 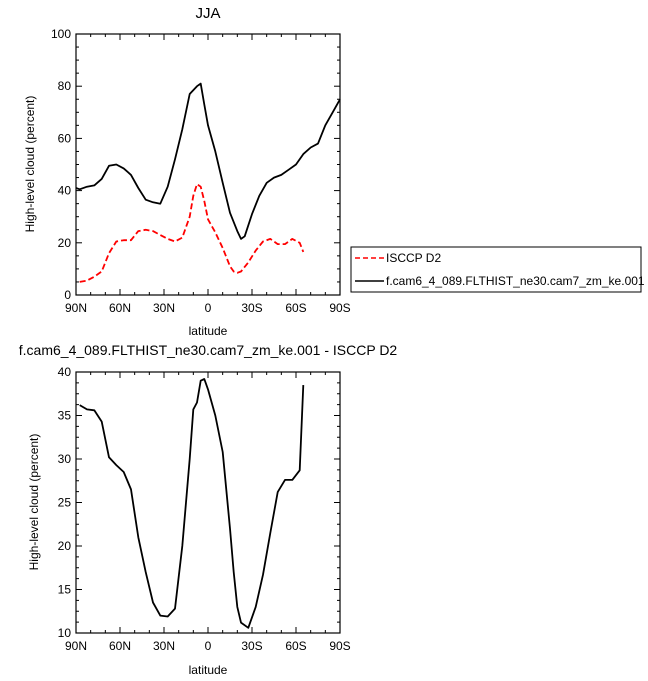 What do you see at coordinates (515, 281) in the screenshot?
I see `legend-label-model: f.cam6_4_089.FLTHIST_ne30.cam7_zm_ke.001` at bounding box center [515, 281].